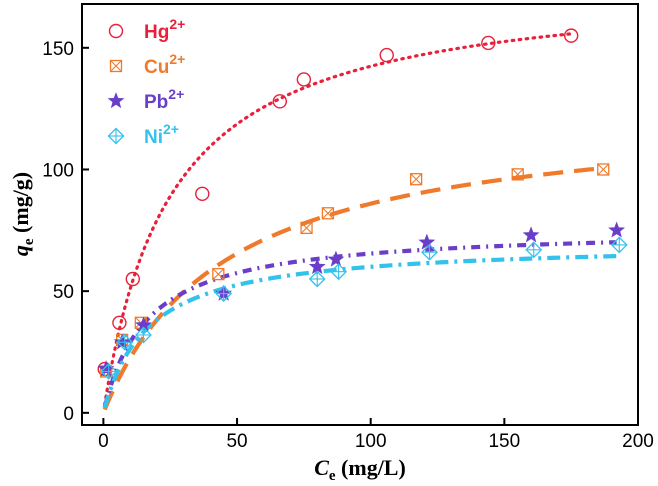 The height and width of the screenshot is (486, 658). I want to click on legend-marker-hg, so click(116, 31).